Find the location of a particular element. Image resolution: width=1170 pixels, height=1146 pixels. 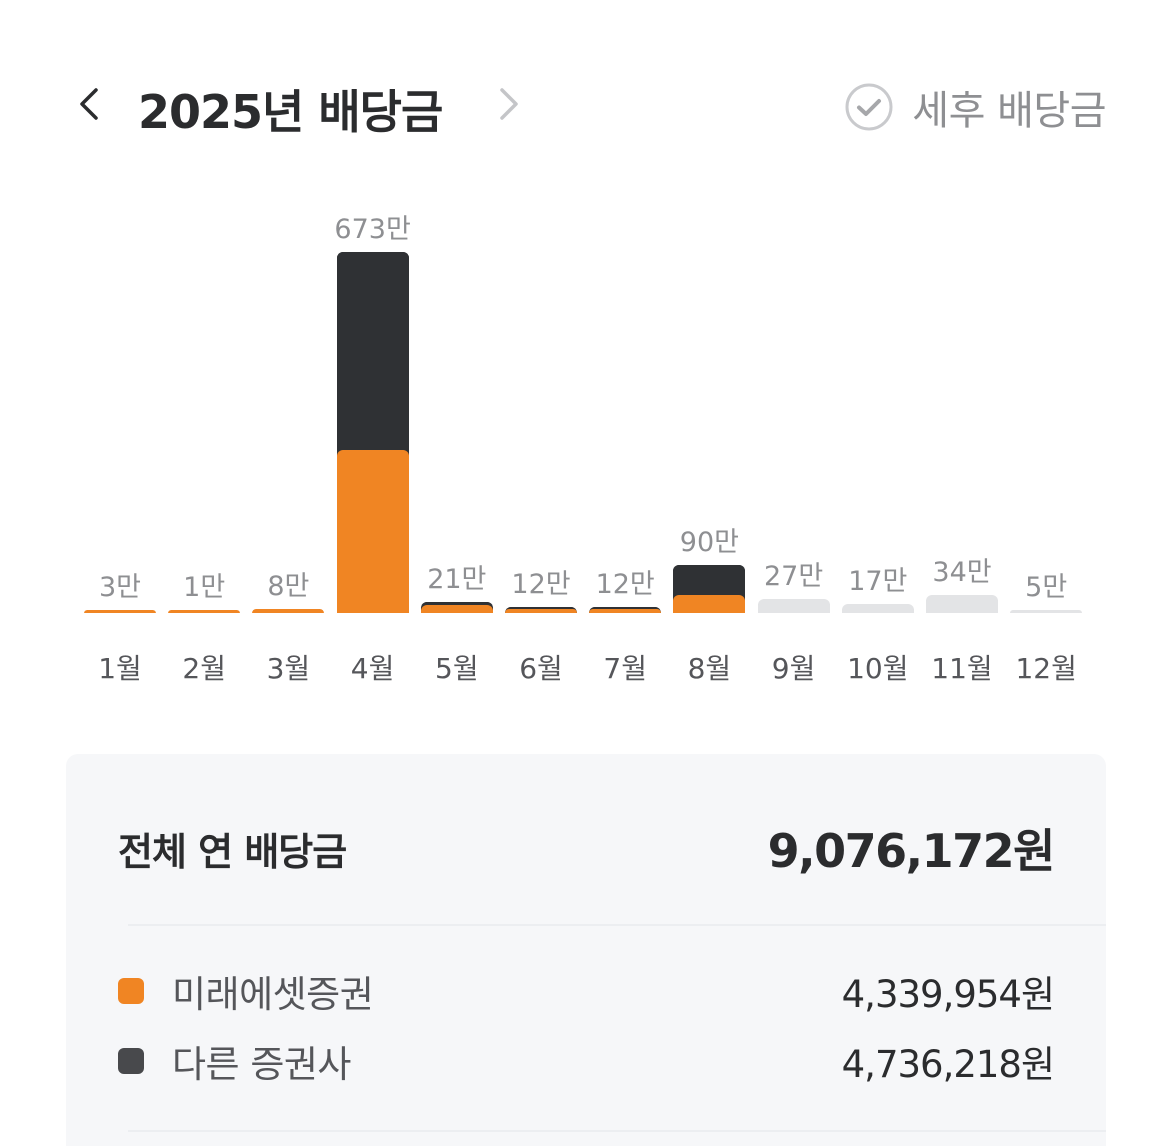

bar-column: 12만 7월 is located at coordinates (625, 450).